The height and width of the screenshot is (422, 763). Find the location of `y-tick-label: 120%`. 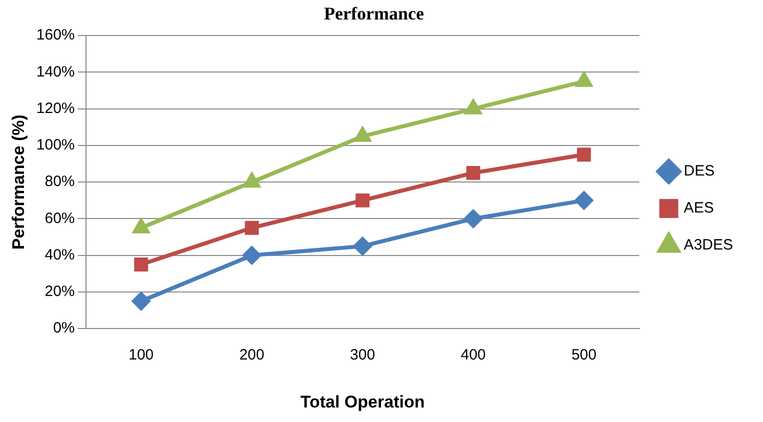

y-tick-label: 120% is located at coordinates (55, 108).